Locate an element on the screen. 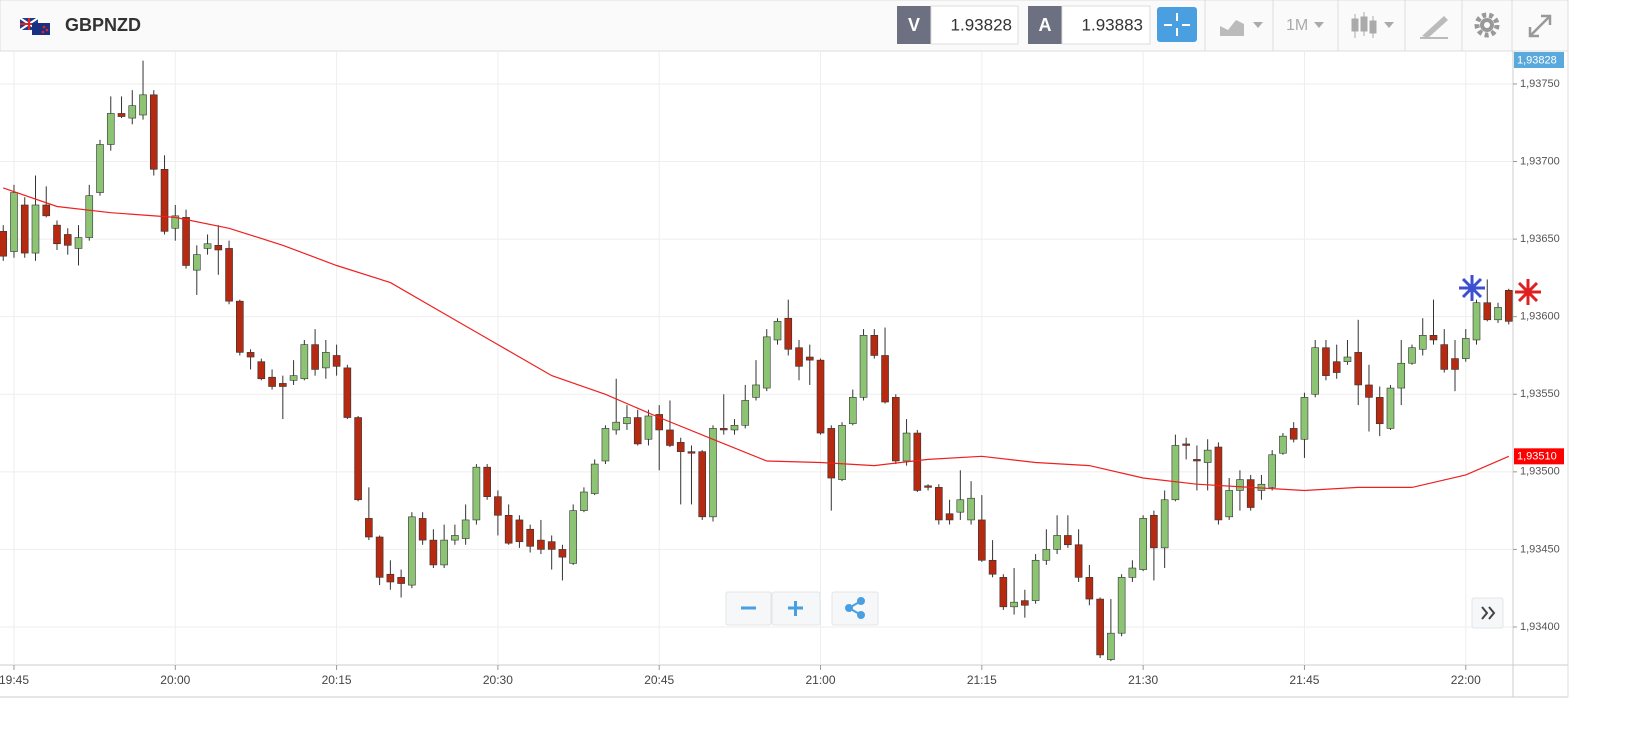 This screenshot has height=729, width=1638. chart-type-button is located at coordinates (1372, 25).